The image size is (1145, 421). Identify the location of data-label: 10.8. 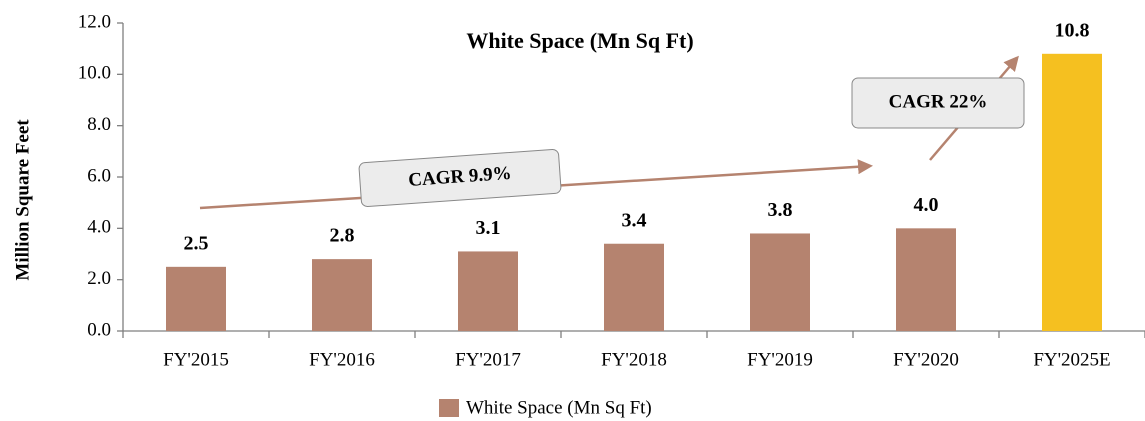
(1072, 30).